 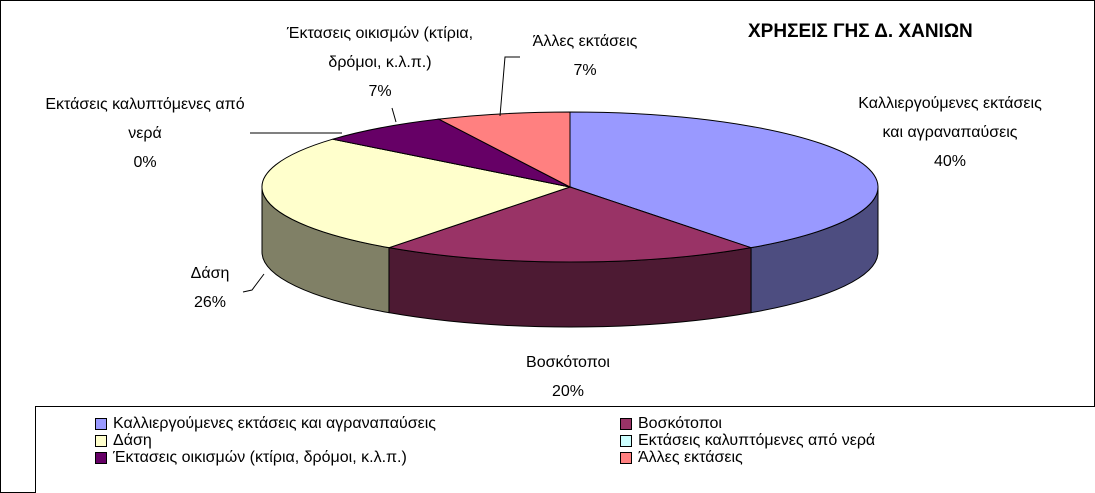 What do you see at coordinates (210, 288) in the screenshot?
I see `data-label: Δάση 26%` at bounding box center [210, 288].